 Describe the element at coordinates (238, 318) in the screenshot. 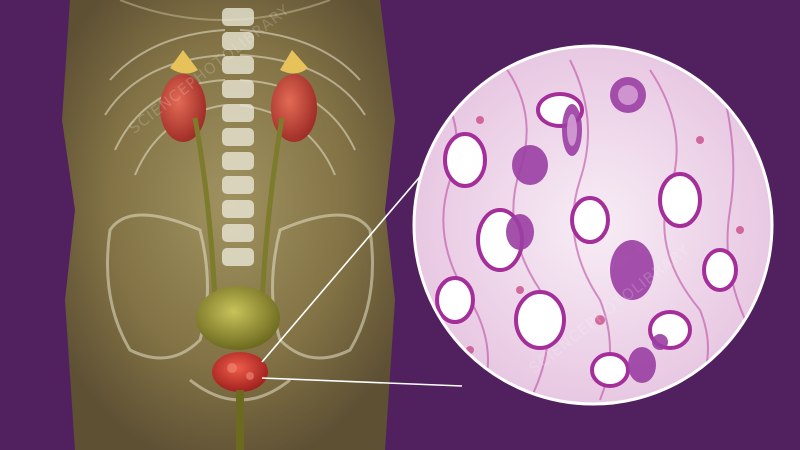

I see `urinary-bladder` at that location.